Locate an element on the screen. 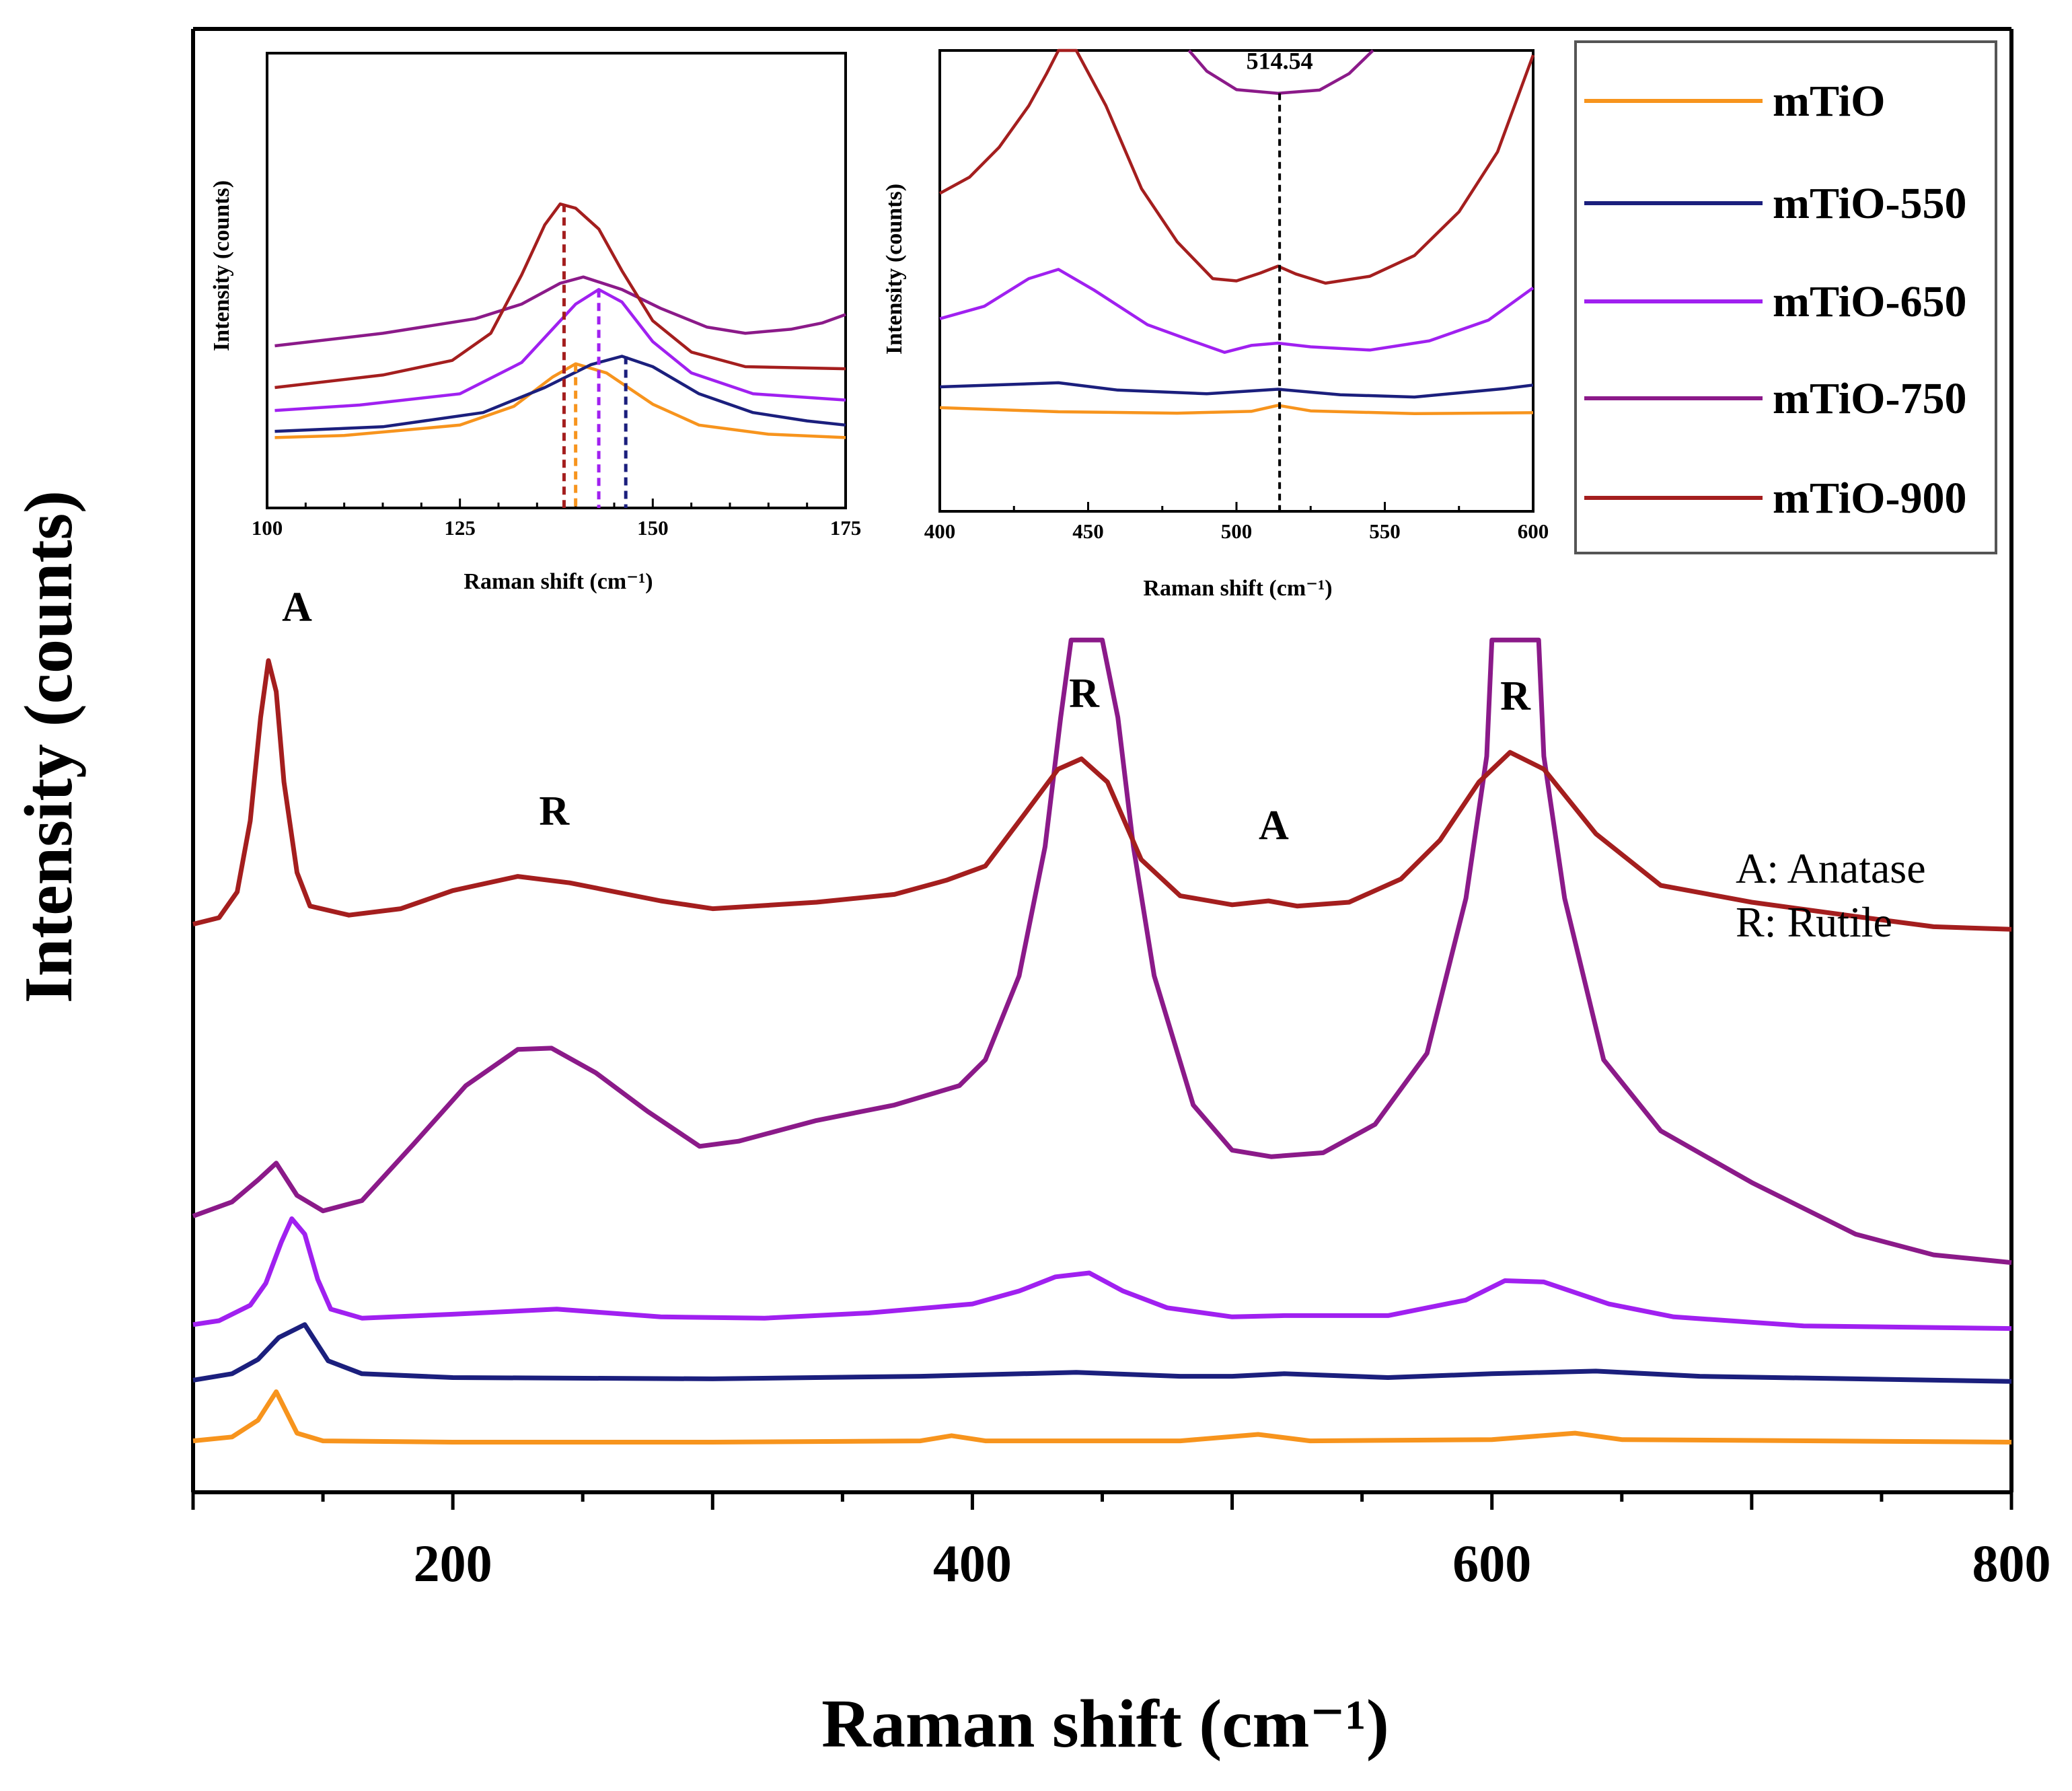 Image resolution: width=2072 pixels, height=1791 pixels. legend: mTiO mTiO-550 mTiO-650 mTiO-750 mTiO-900 is located at coordinates (1785, 297).